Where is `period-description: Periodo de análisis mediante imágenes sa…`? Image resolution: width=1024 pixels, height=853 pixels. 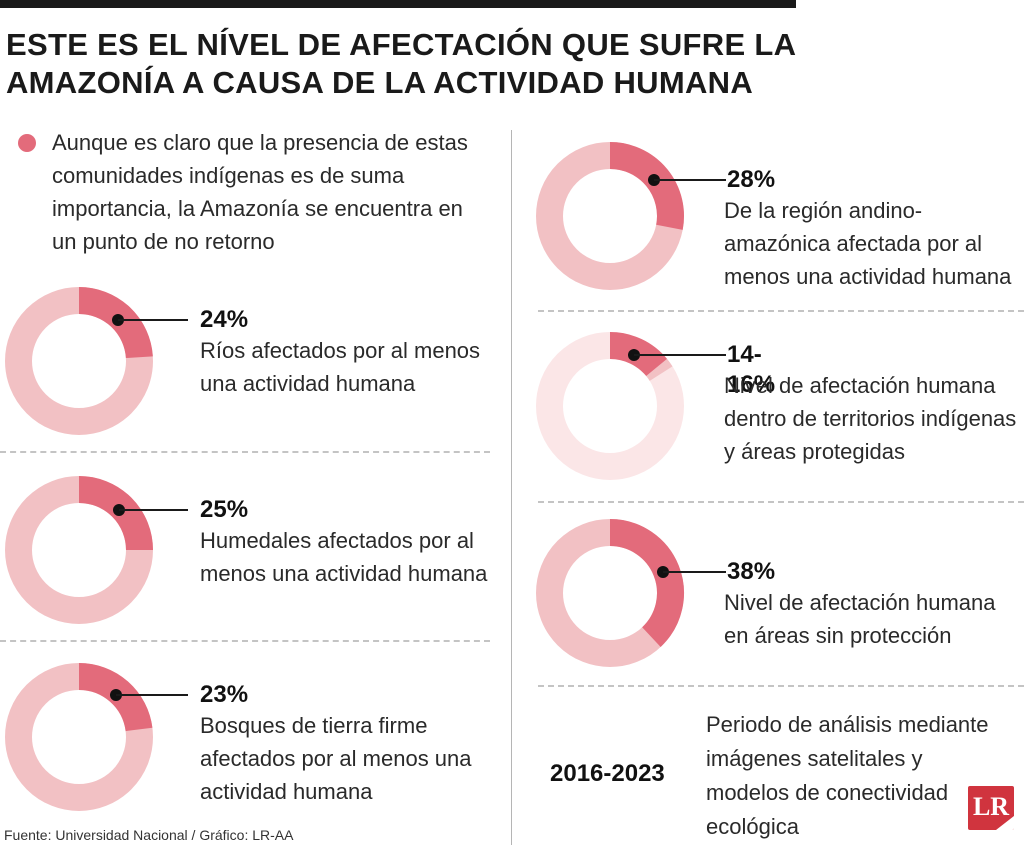 period-description: Periodo de análisis mediante imágenes sa… is located at coordinates (847, 775).